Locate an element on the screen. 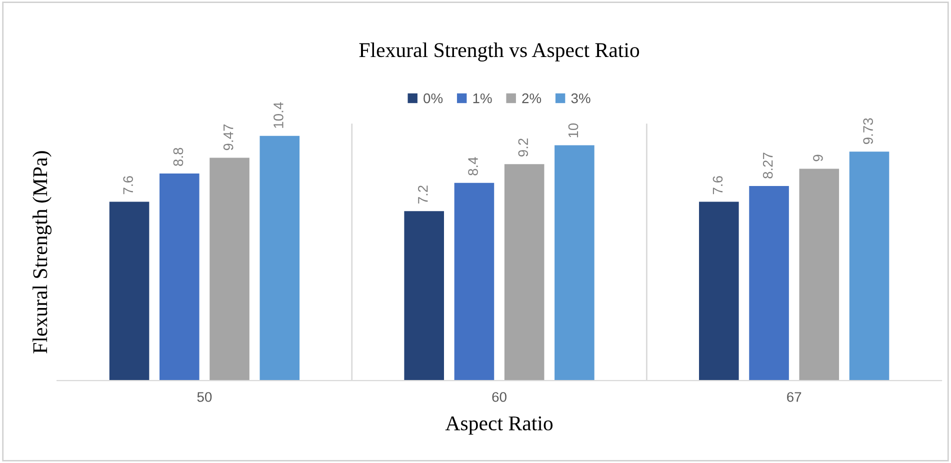  data-label: 10 is located at coordinates (573, 130).